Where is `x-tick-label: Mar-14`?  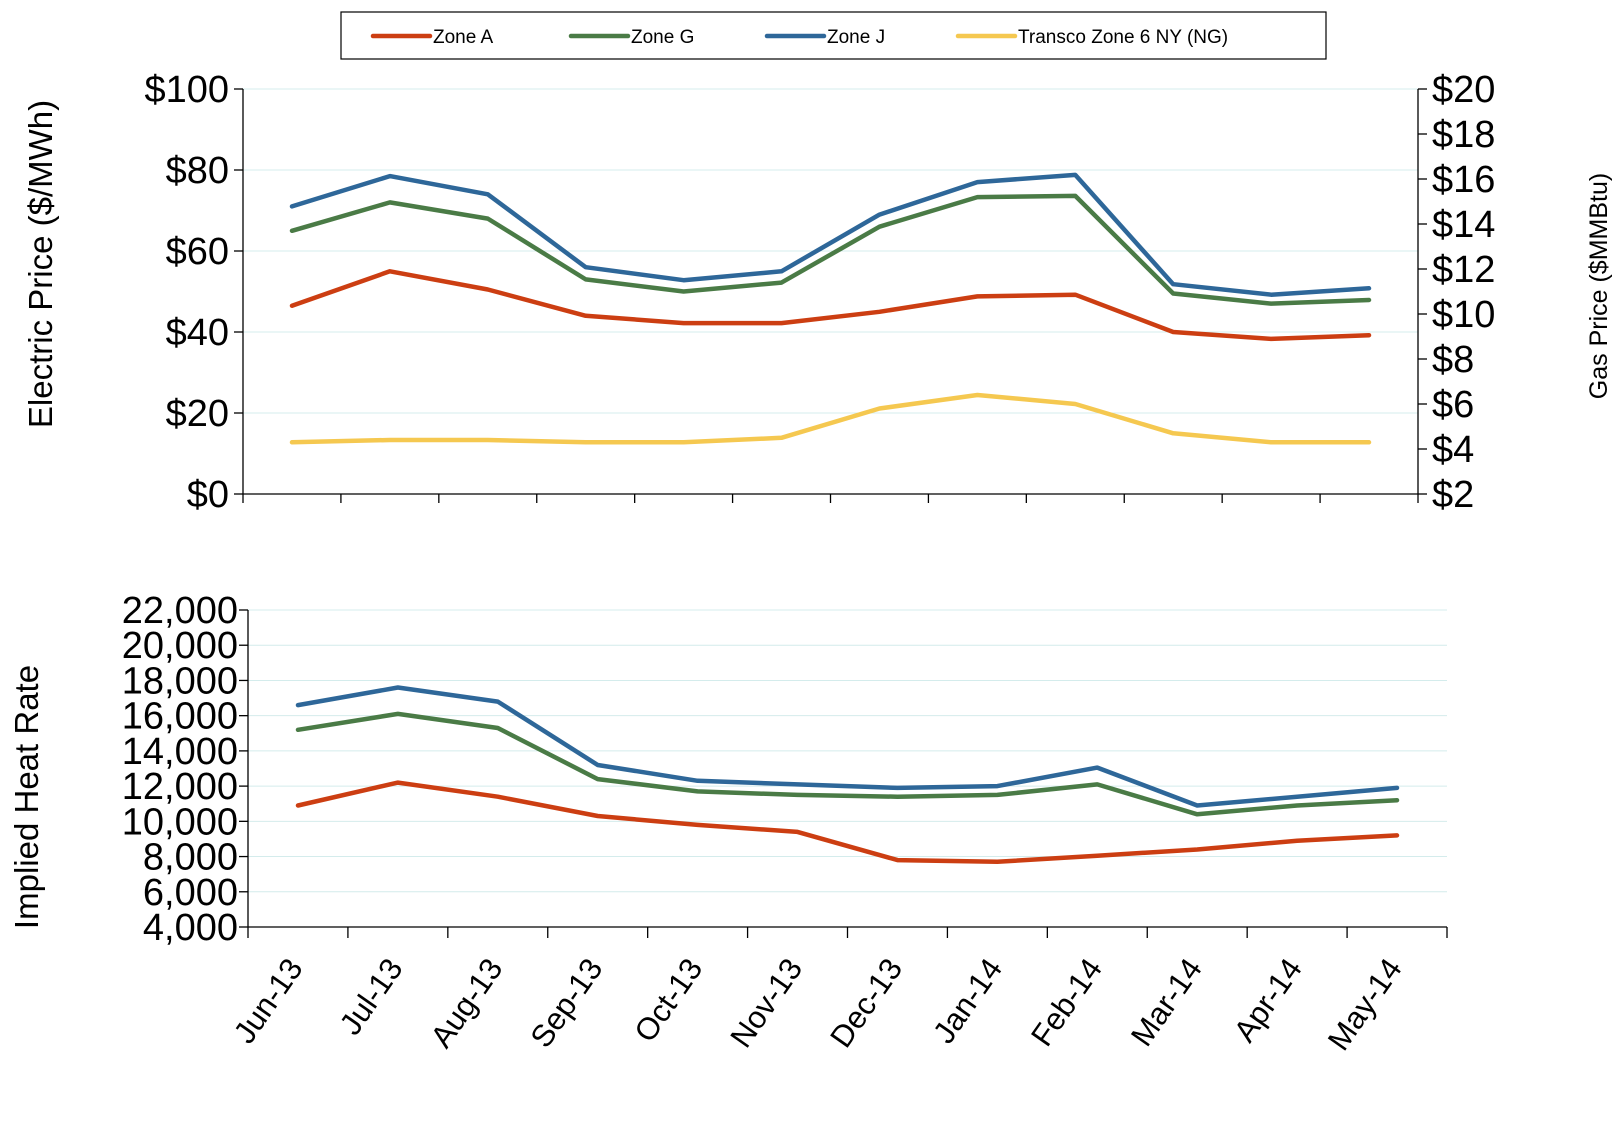 x-tick-label: Mar-14 is located at coordinates (1166, 1002).